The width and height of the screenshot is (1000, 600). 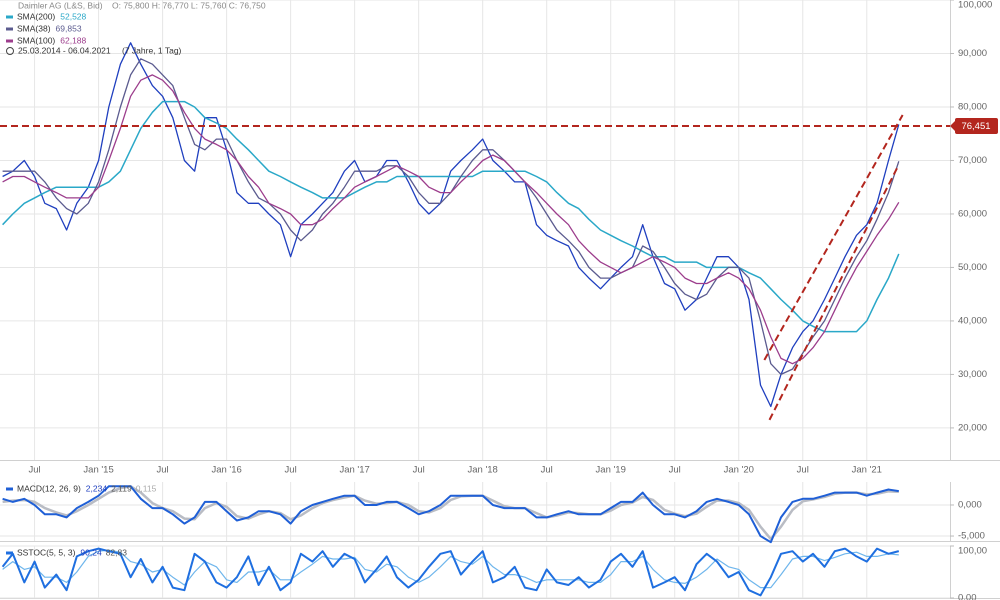 What do you see at coordinates (189, 5) in the screenshot?
I see `quote: O: 75,800 H: 76,770 L: 75,760 C: 76,750` at bounding box center [189, 5].